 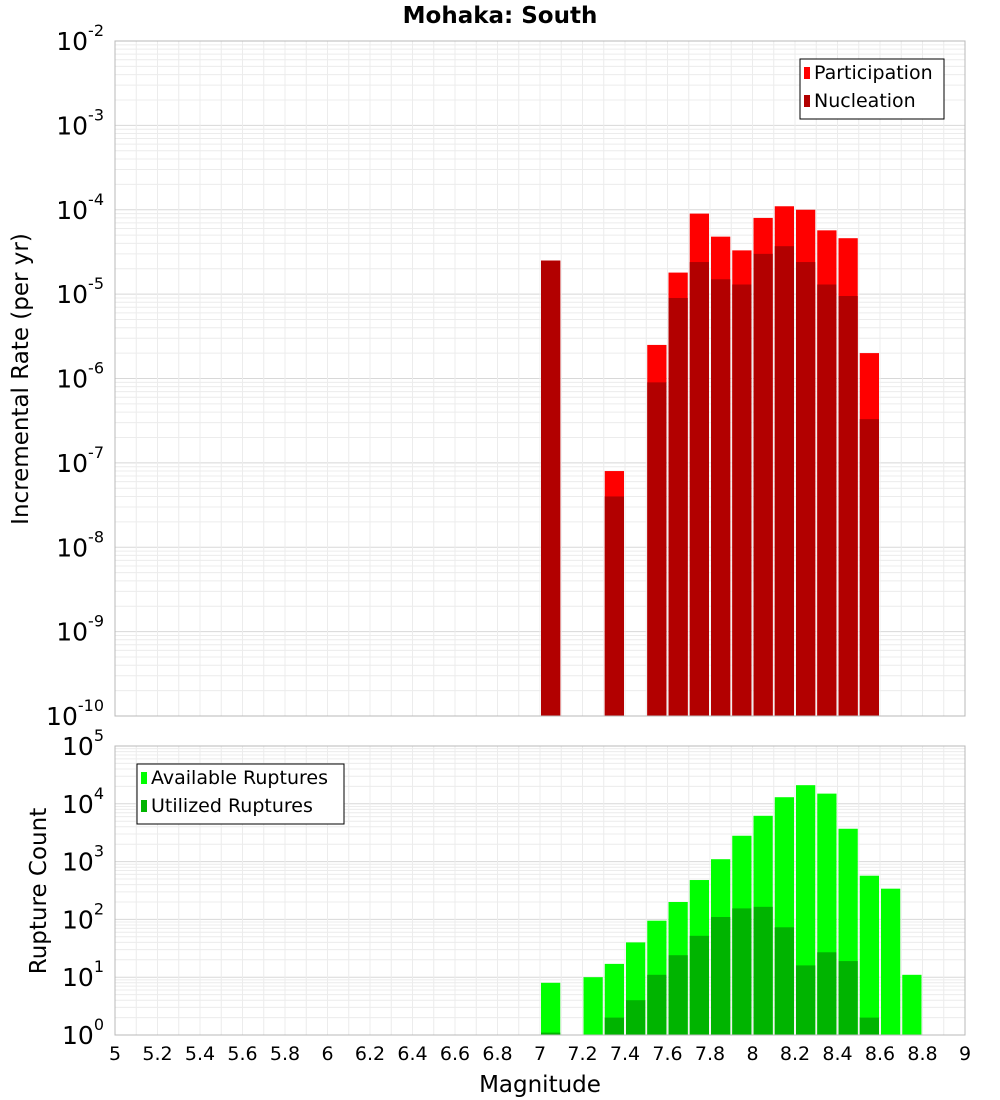 I want to click on y-tick-label: 10¹, so click(x=83, y=974).